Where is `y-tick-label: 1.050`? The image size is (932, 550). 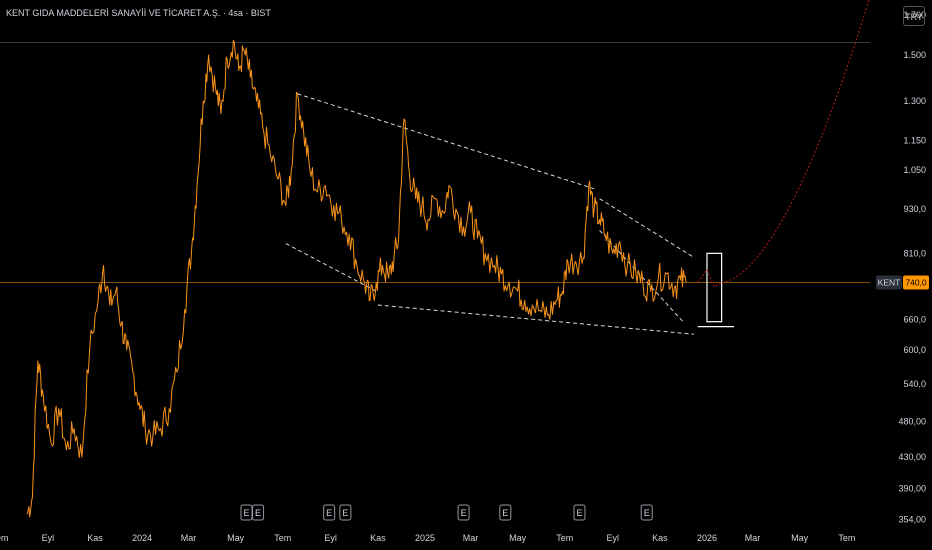
y-tick-label: 1.050 is located at coordinates (914, 170).